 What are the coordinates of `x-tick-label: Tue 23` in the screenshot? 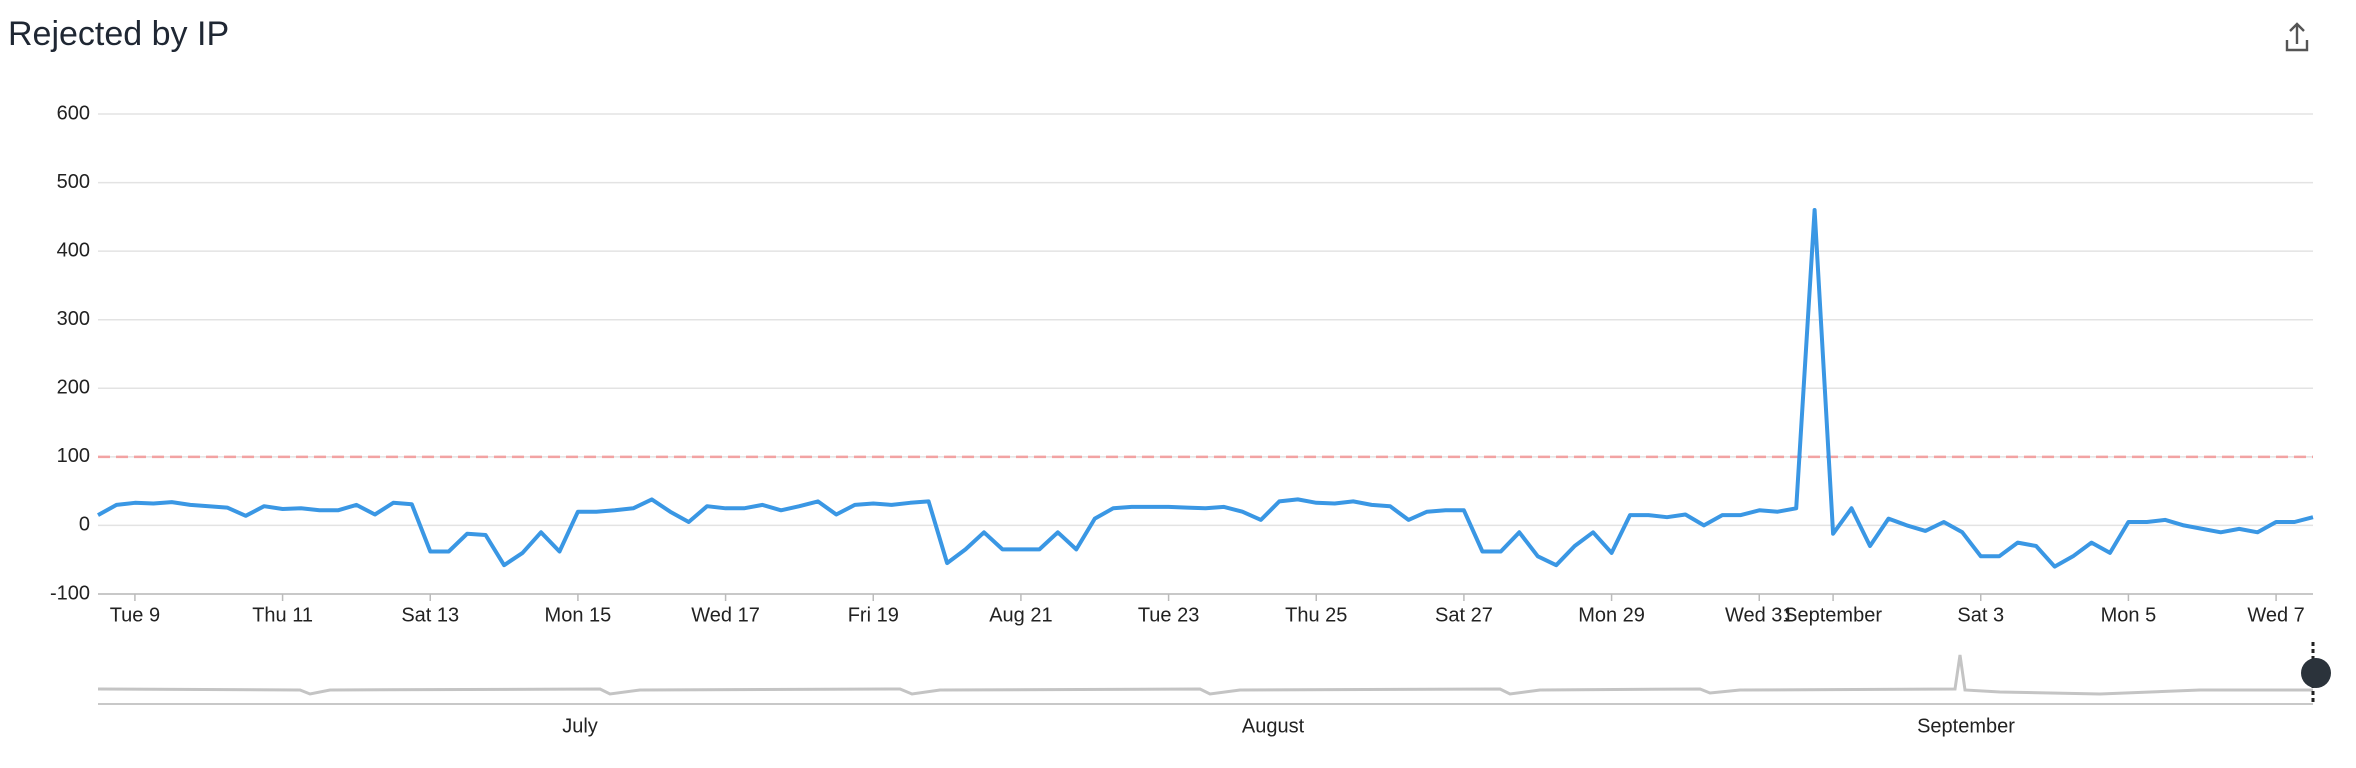 It's located at (1169, 615).